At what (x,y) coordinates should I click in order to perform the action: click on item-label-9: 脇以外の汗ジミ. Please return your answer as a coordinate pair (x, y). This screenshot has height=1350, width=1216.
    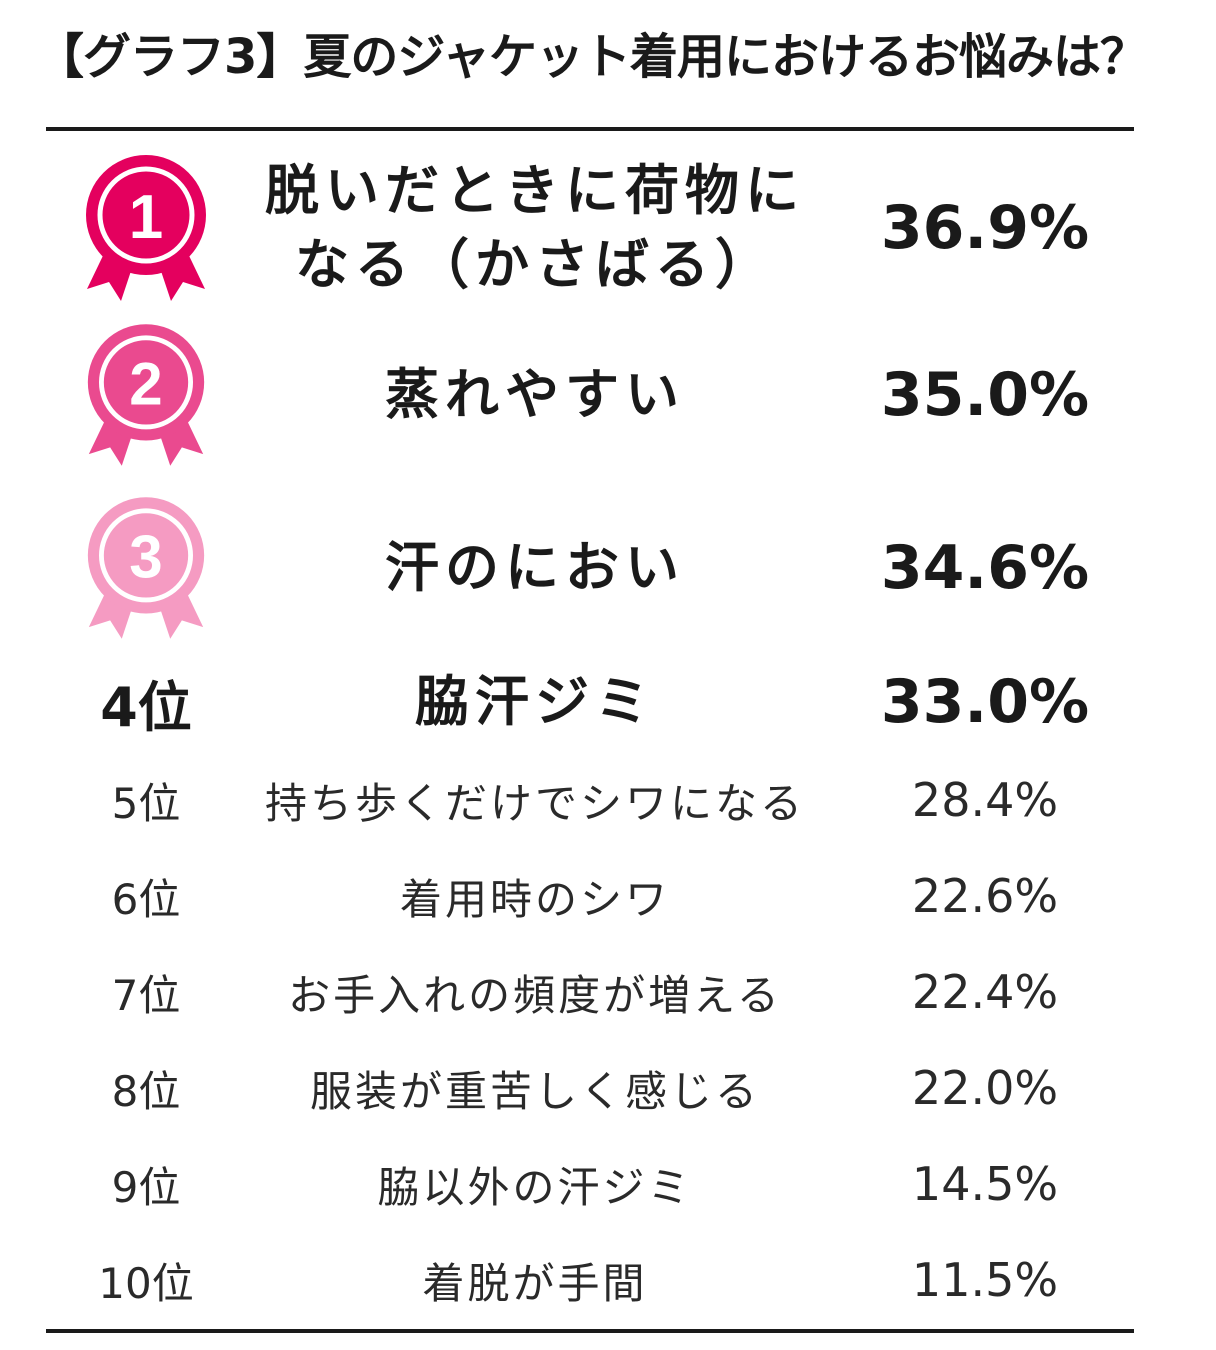
    Looking at the image, I should click on (535, 1184).